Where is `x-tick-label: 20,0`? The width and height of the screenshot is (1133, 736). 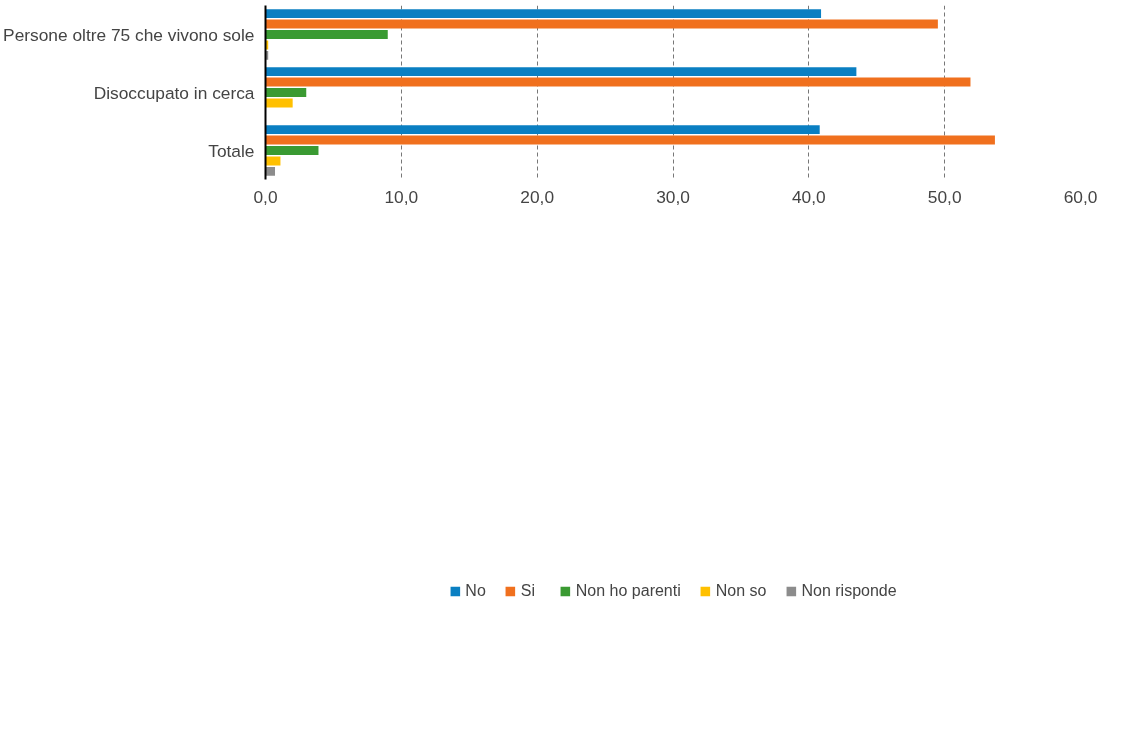
x-tick-label: 20,0 is located at coordinates (537, 196).